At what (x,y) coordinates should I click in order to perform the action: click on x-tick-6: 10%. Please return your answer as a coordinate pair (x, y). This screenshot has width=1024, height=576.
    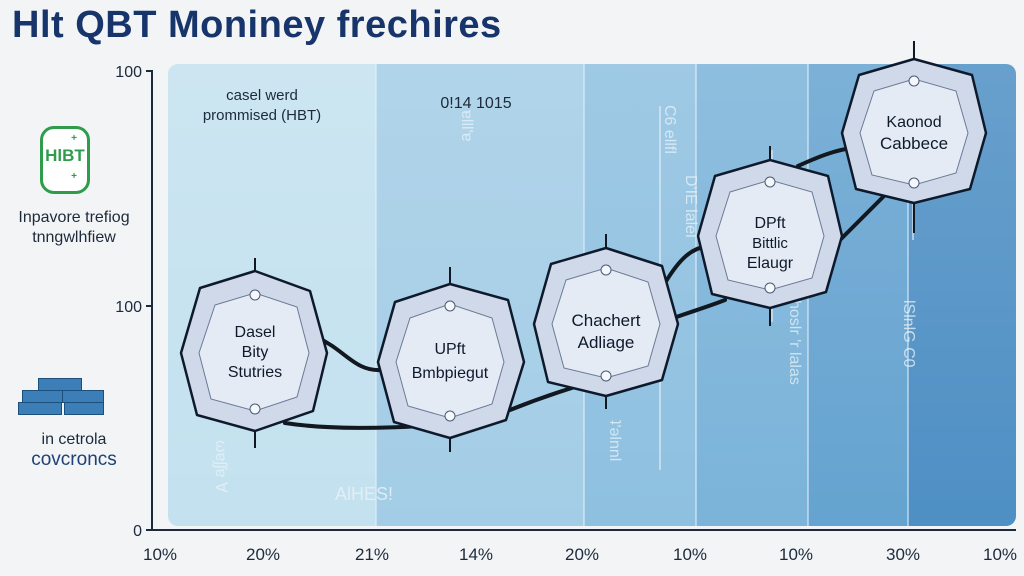
    Looking at the image, I should click on (690, 554).